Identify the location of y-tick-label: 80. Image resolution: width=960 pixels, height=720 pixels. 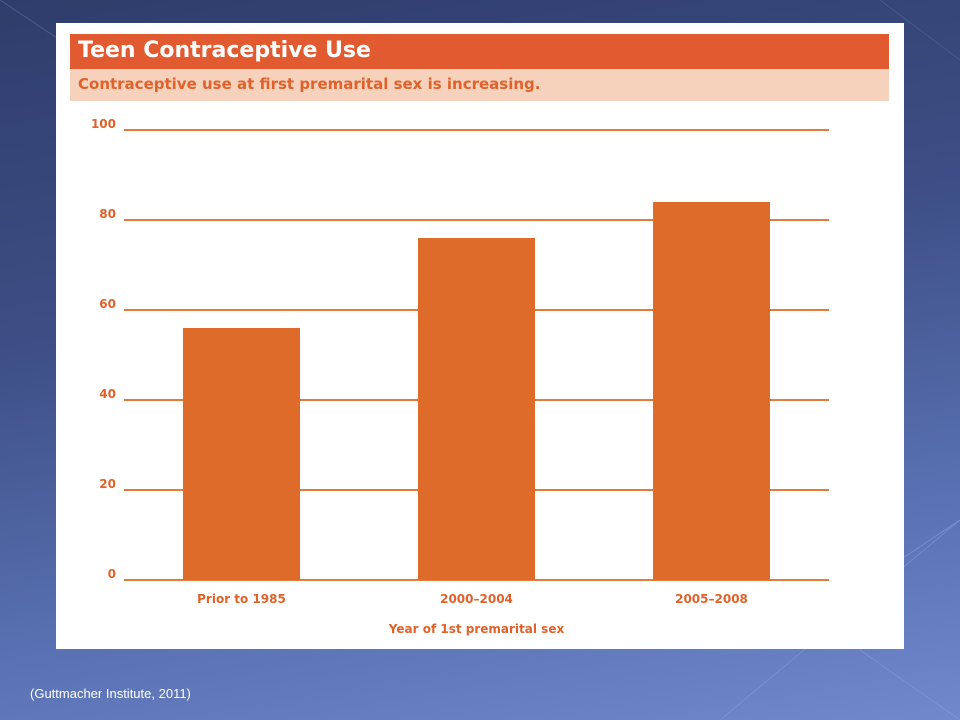
(107, 214).